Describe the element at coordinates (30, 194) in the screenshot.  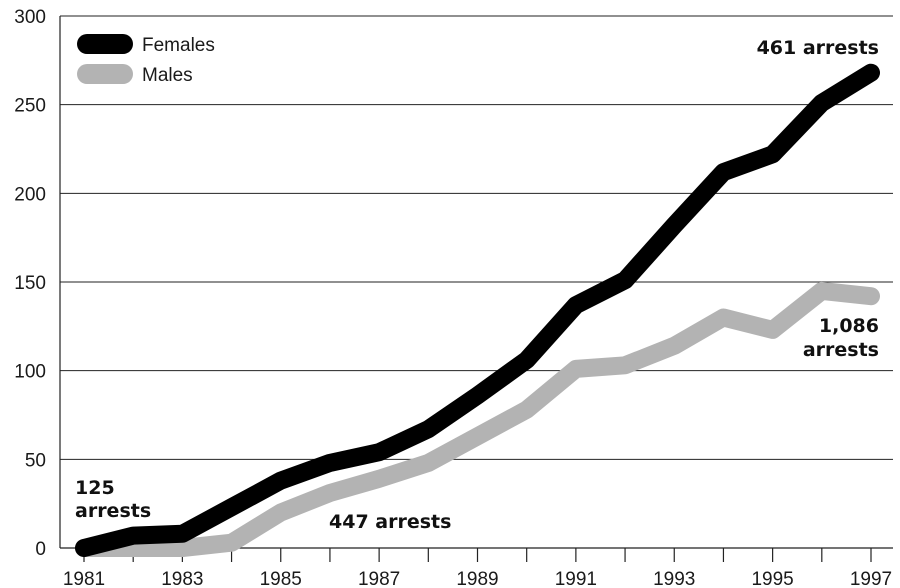
I see `y-tick-label-200: 200` at that location.